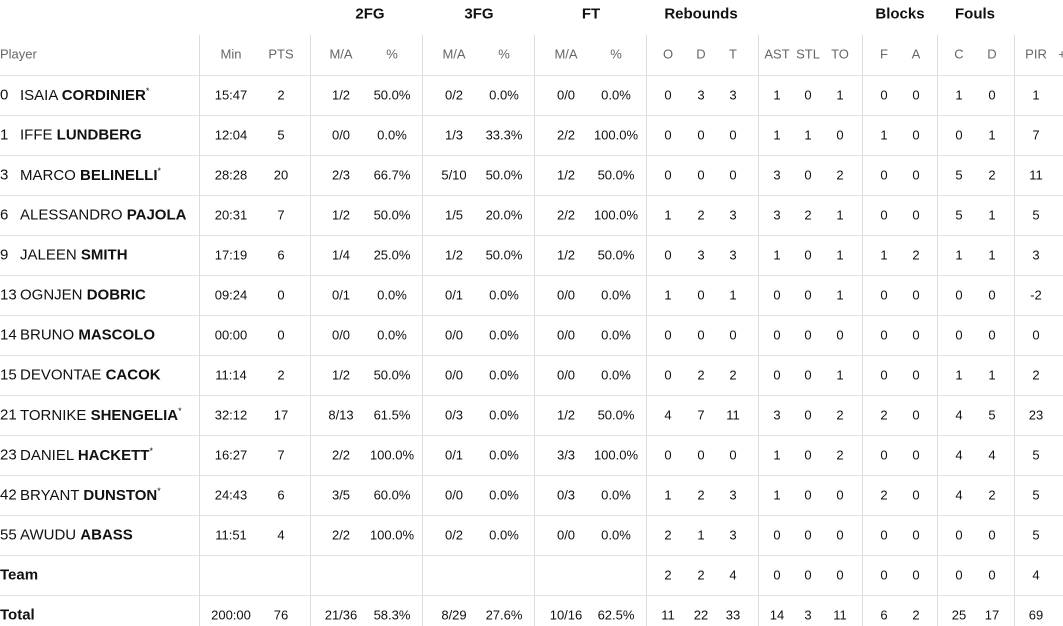  I want to click on player-name: BRUNO MASCOLO, so click(87, 335).